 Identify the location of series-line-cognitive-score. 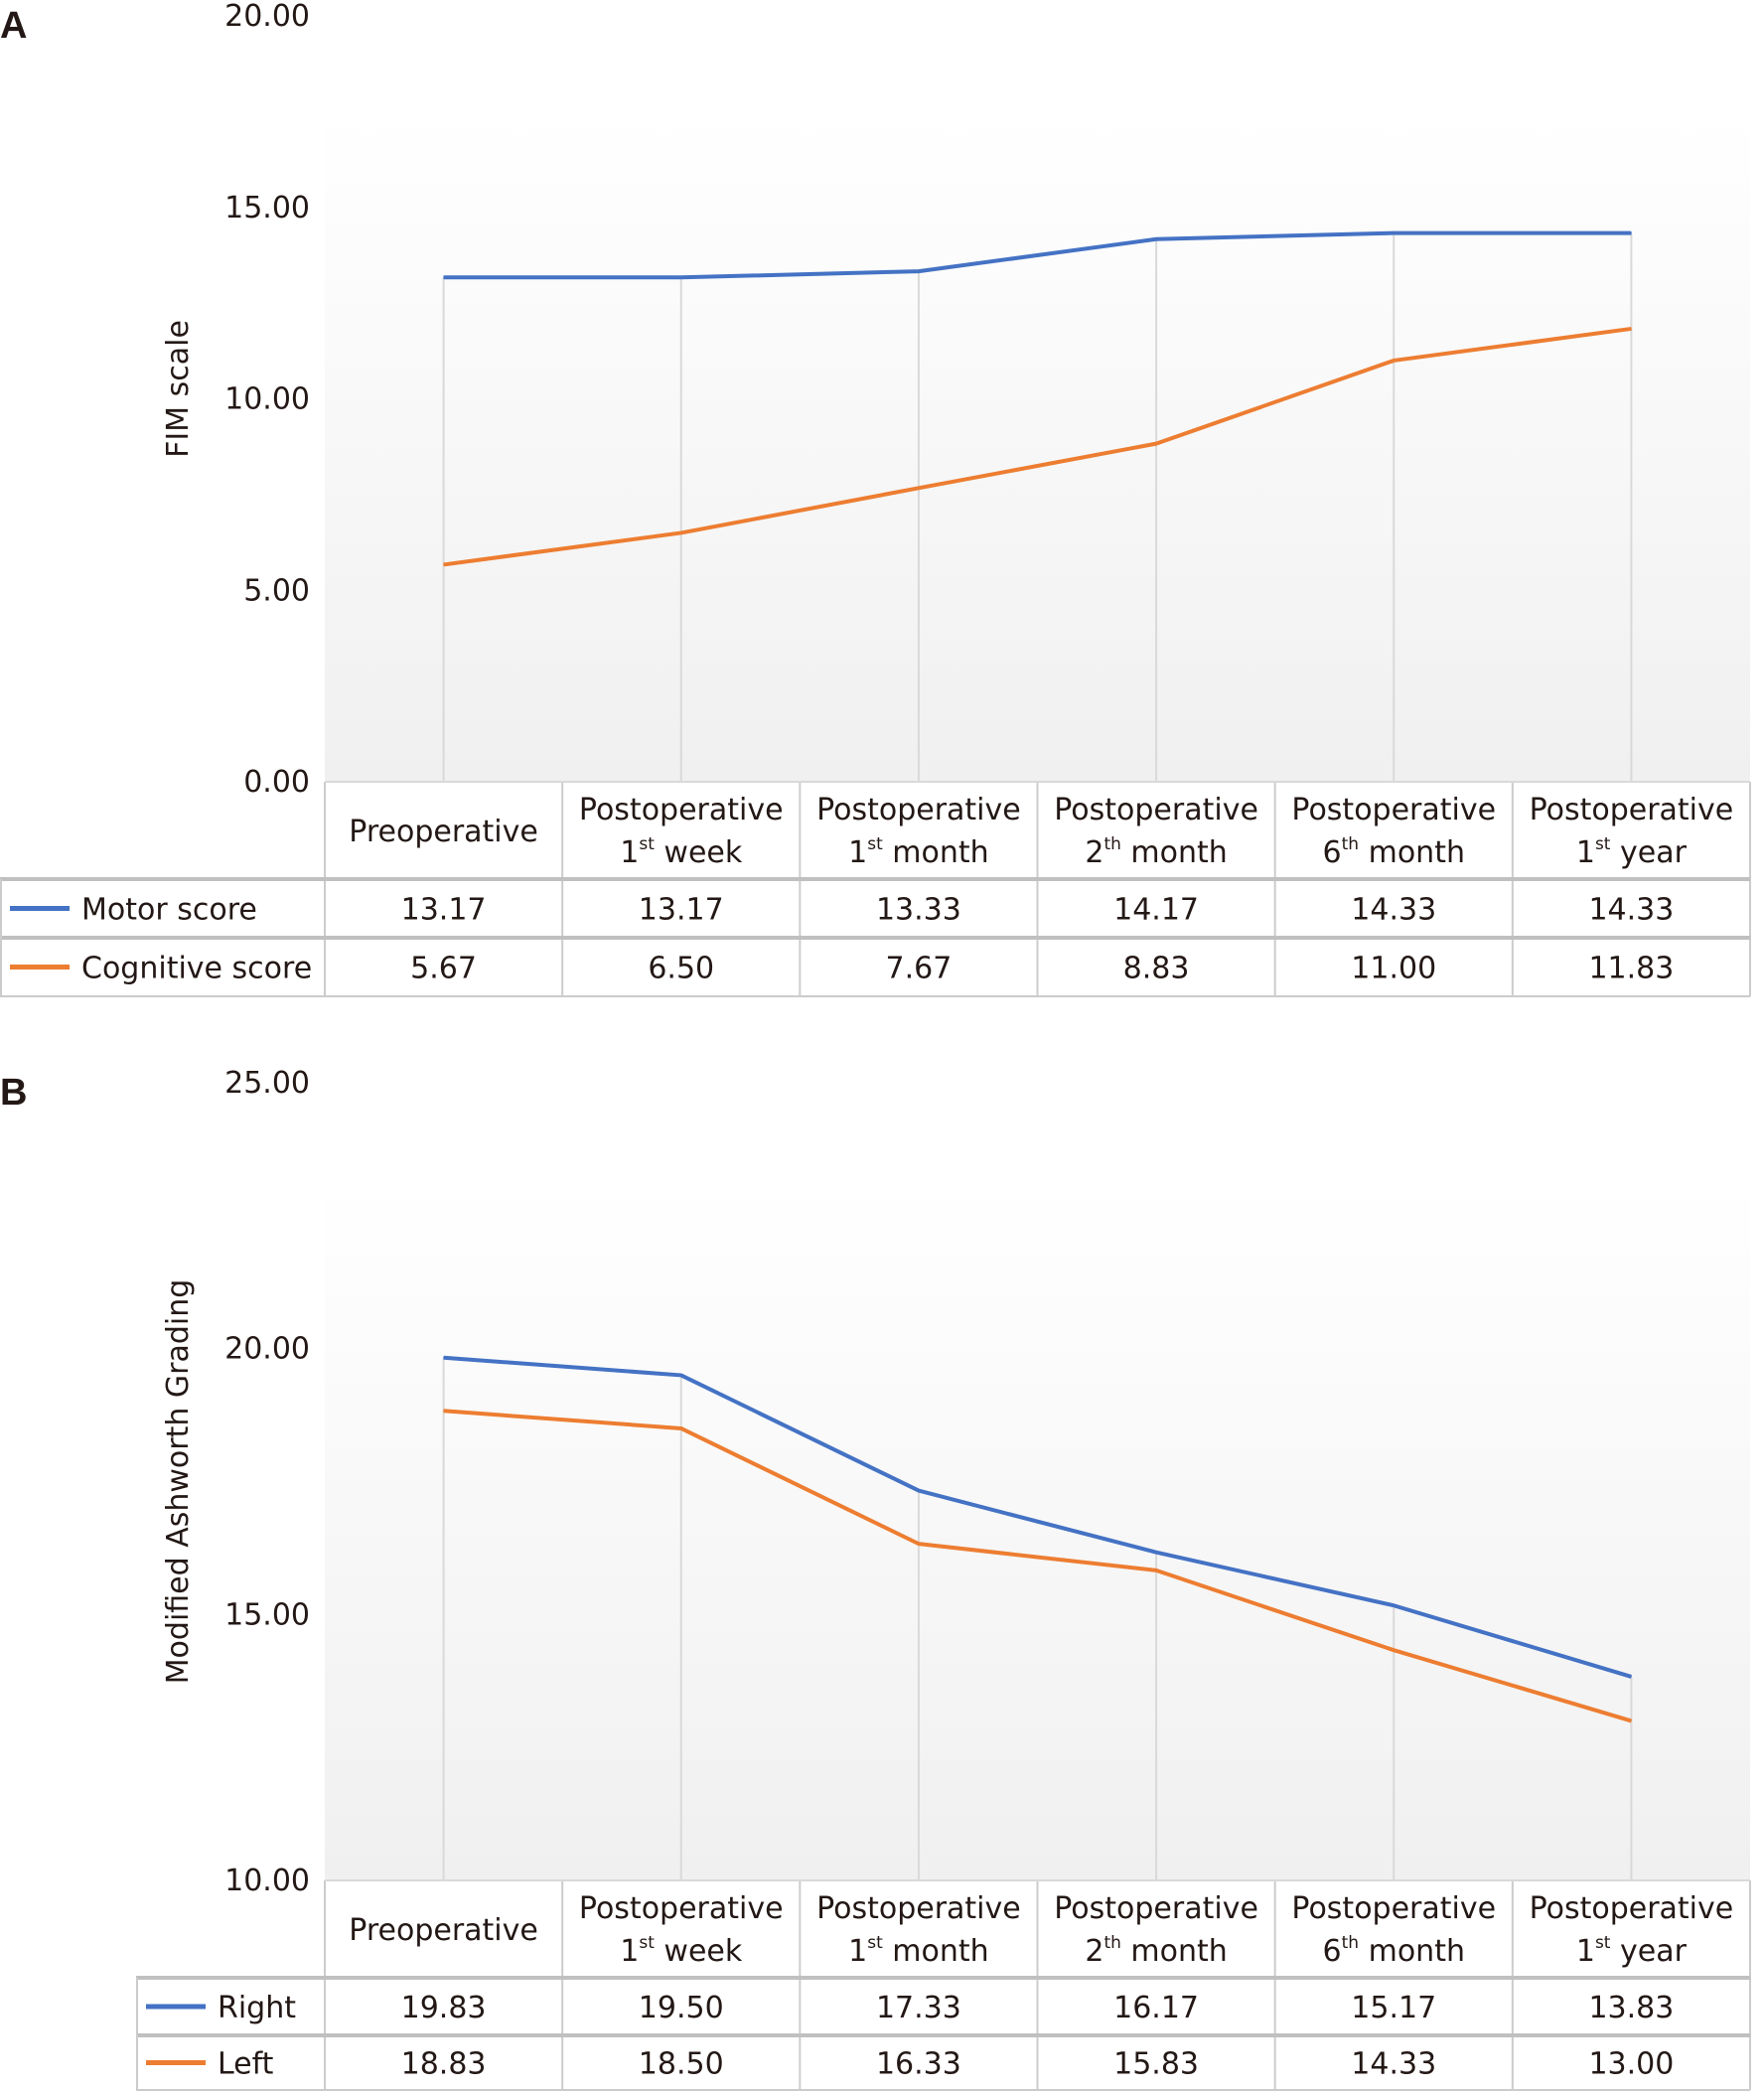
(1037, 446).